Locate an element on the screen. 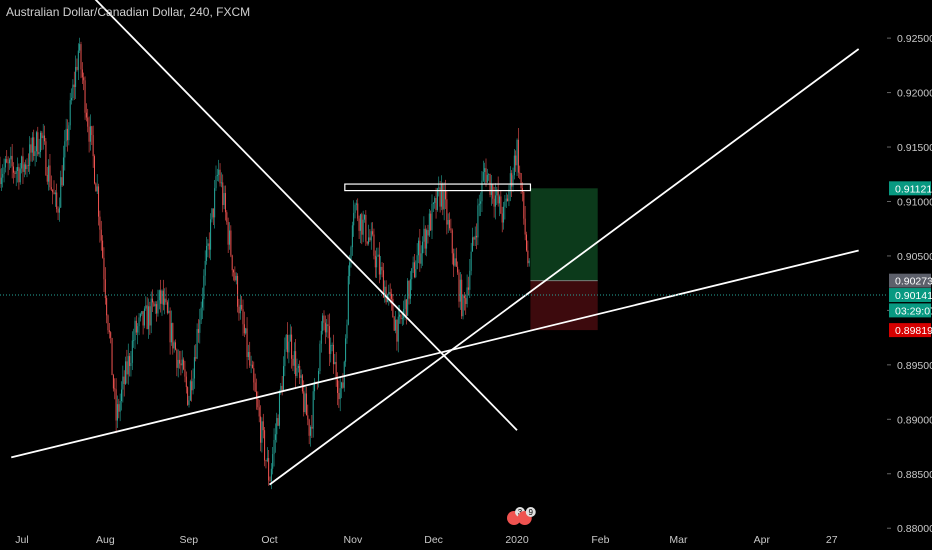  y-tick-label: 0.91000 is located at coordinates (914, 202).